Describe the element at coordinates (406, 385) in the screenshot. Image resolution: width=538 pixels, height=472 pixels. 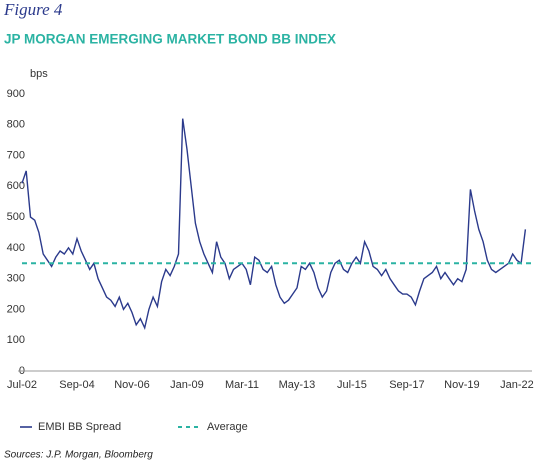
I see `x-tick-label: Sep-17` at that location.